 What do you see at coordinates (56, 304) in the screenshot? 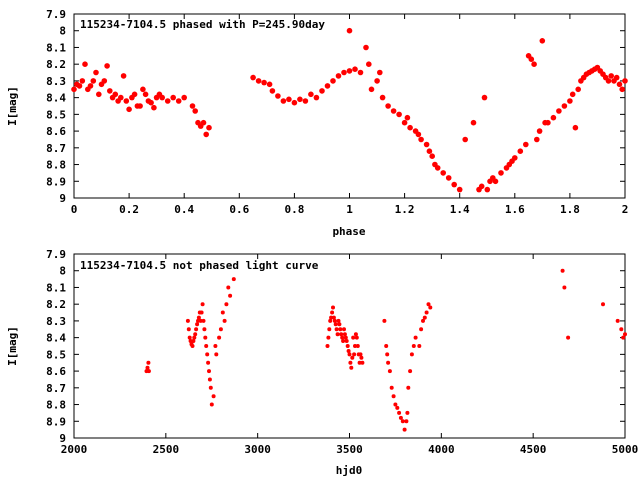
I see `y-tick-label: 8.2` at bounding box center [56, 304].